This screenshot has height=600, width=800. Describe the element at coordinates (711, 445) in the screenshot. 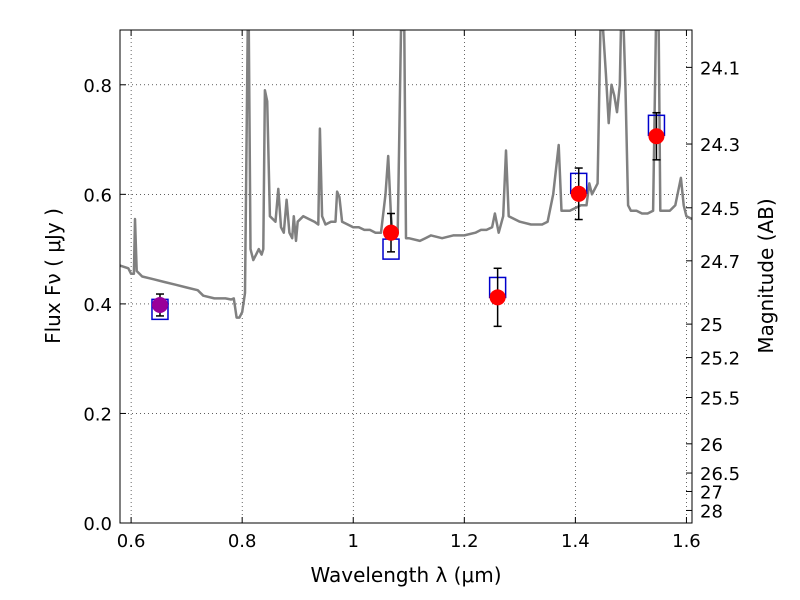

I see `mag-tick-label: 26` at that location.